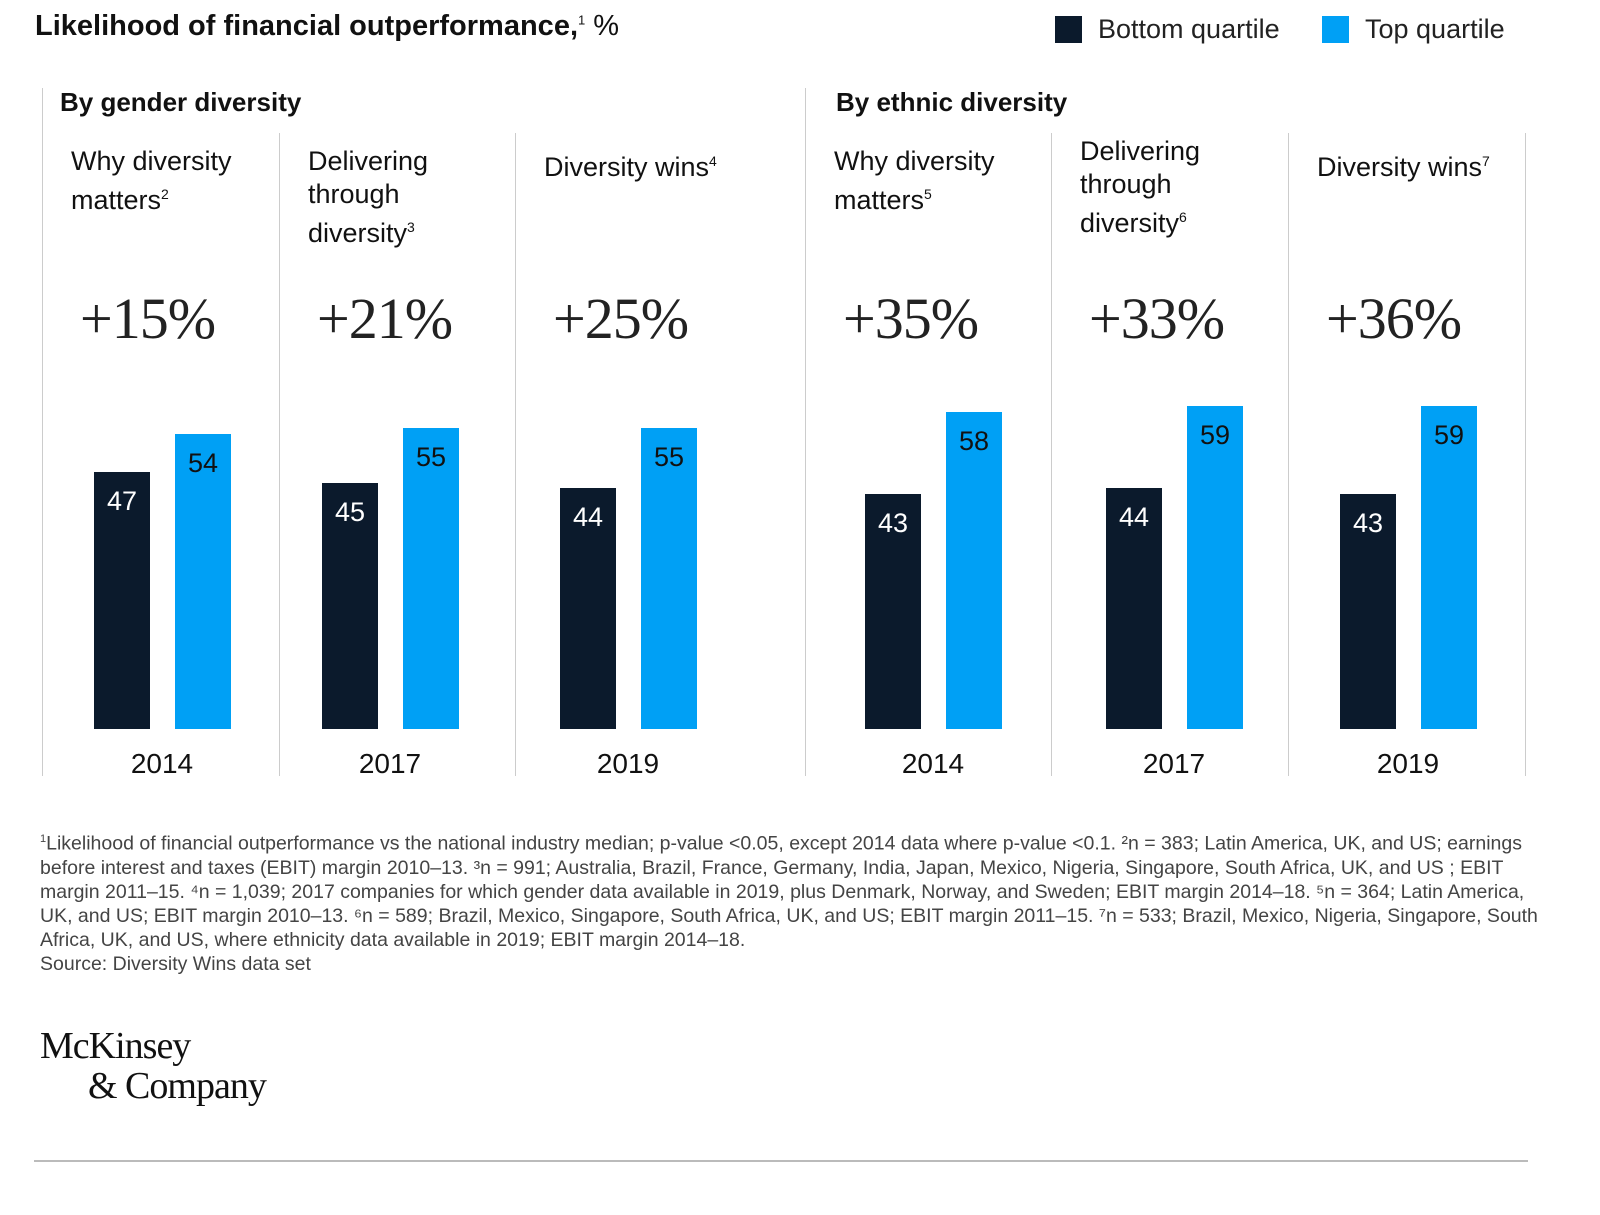  I want to click on legend-swatch-bottom, so click(1068, 29).